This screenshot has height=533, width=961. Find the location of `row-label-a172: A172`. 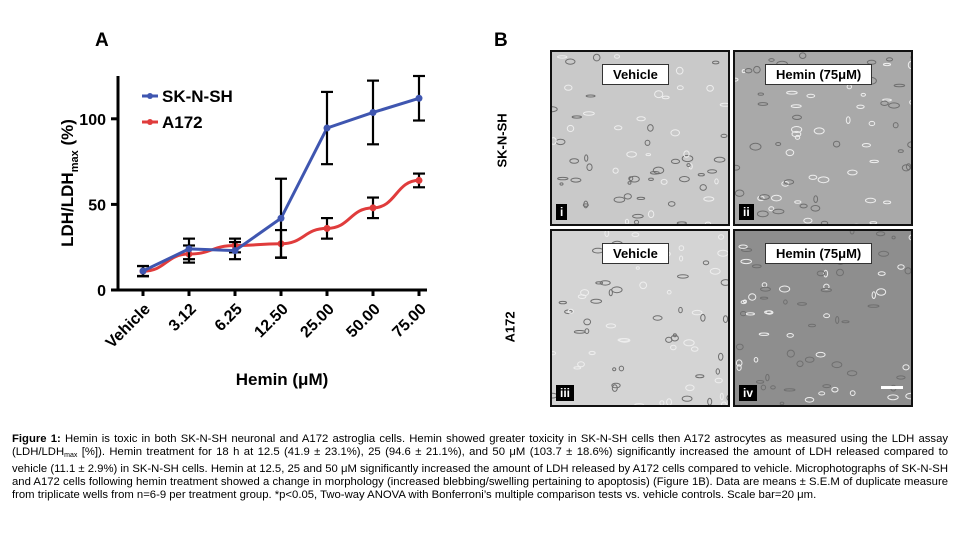

row-label-a172: A172 is located at coordinates (510, 327).